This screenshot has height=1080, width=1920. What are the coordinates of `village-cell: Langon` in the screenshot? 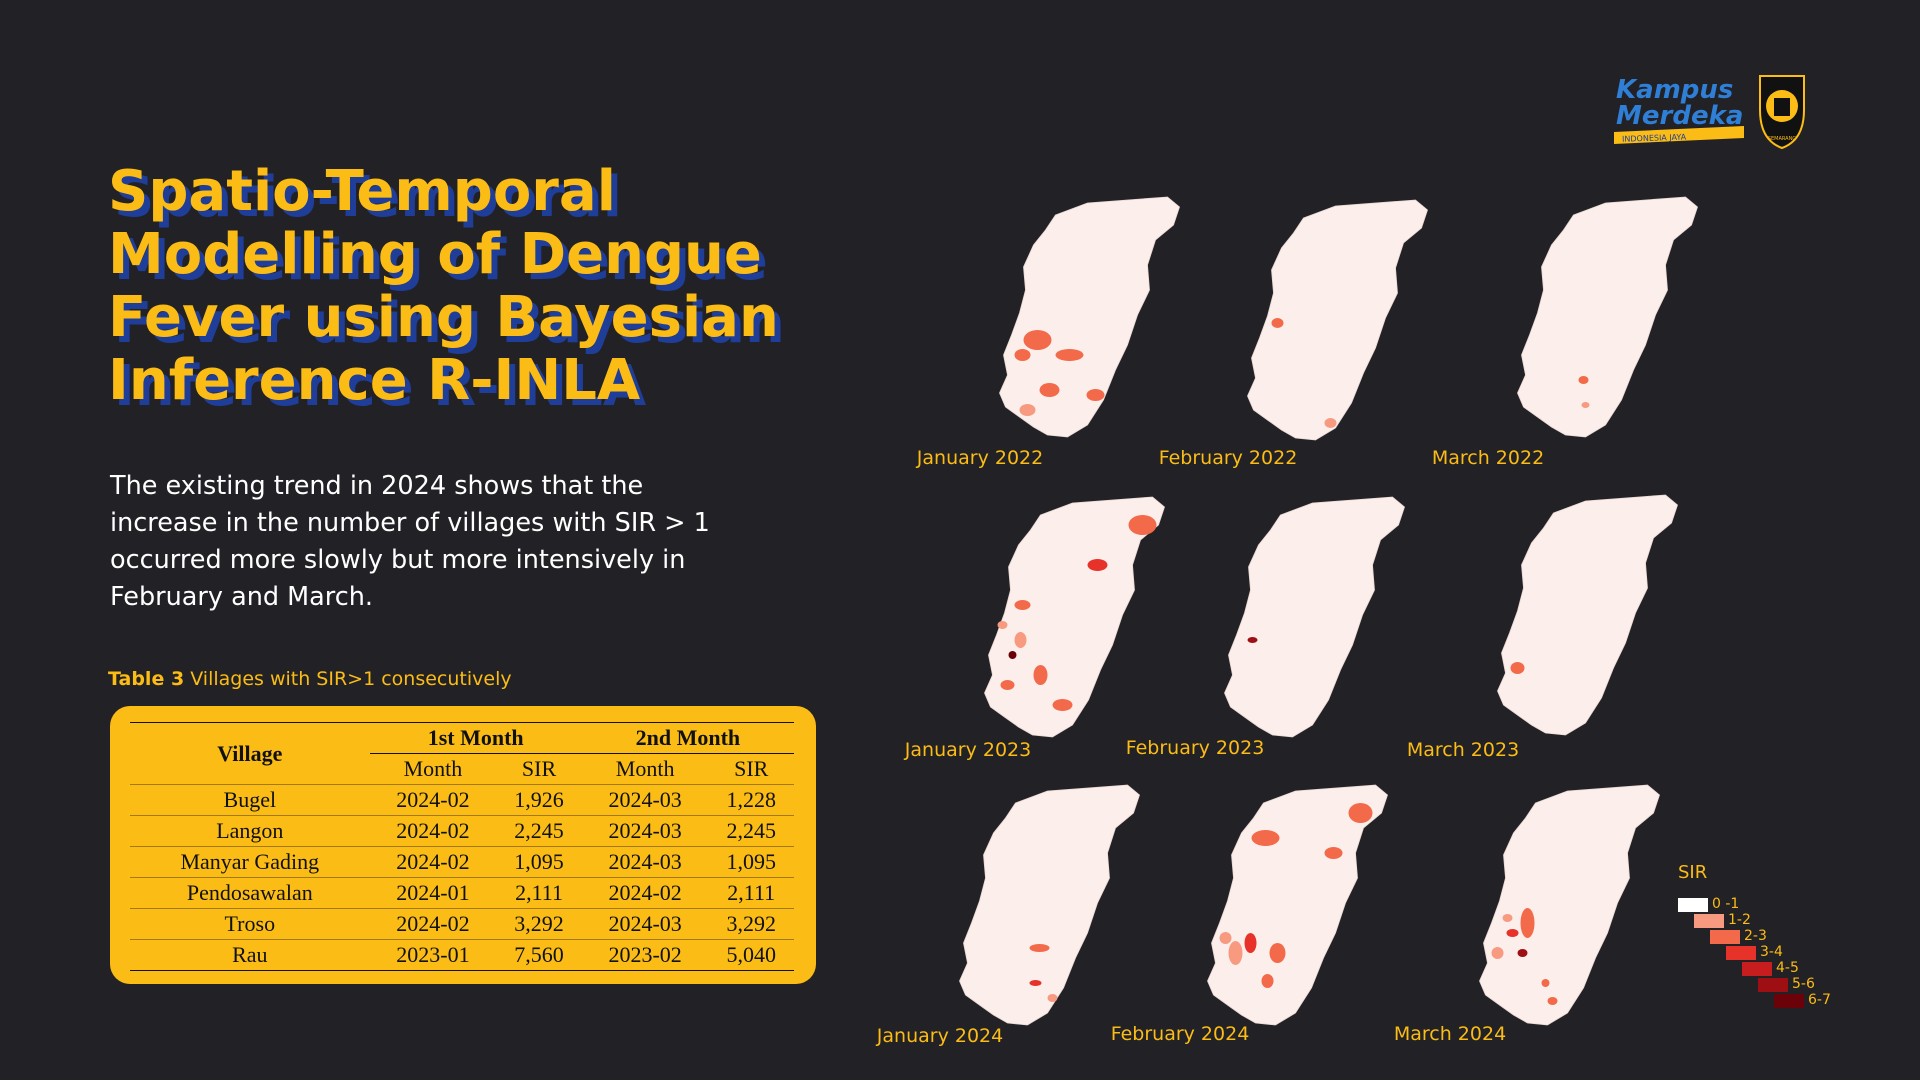 It's located at (250, 831).